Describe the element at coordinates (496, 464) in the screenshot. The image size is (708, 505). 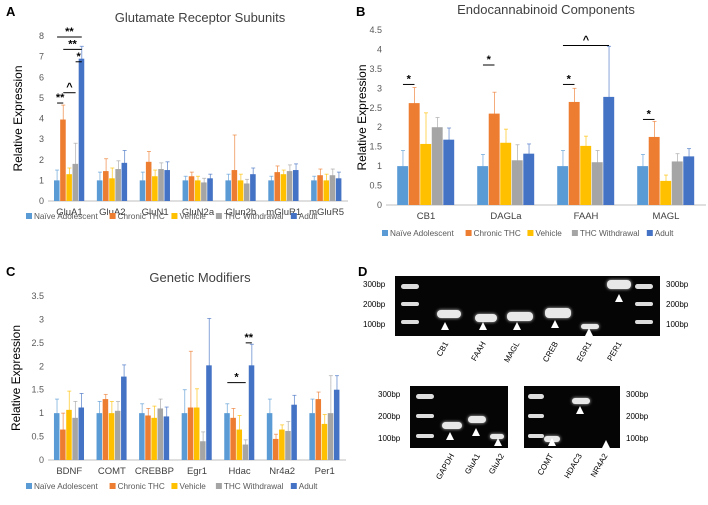
I see `lane-label: GluA2` at that location.